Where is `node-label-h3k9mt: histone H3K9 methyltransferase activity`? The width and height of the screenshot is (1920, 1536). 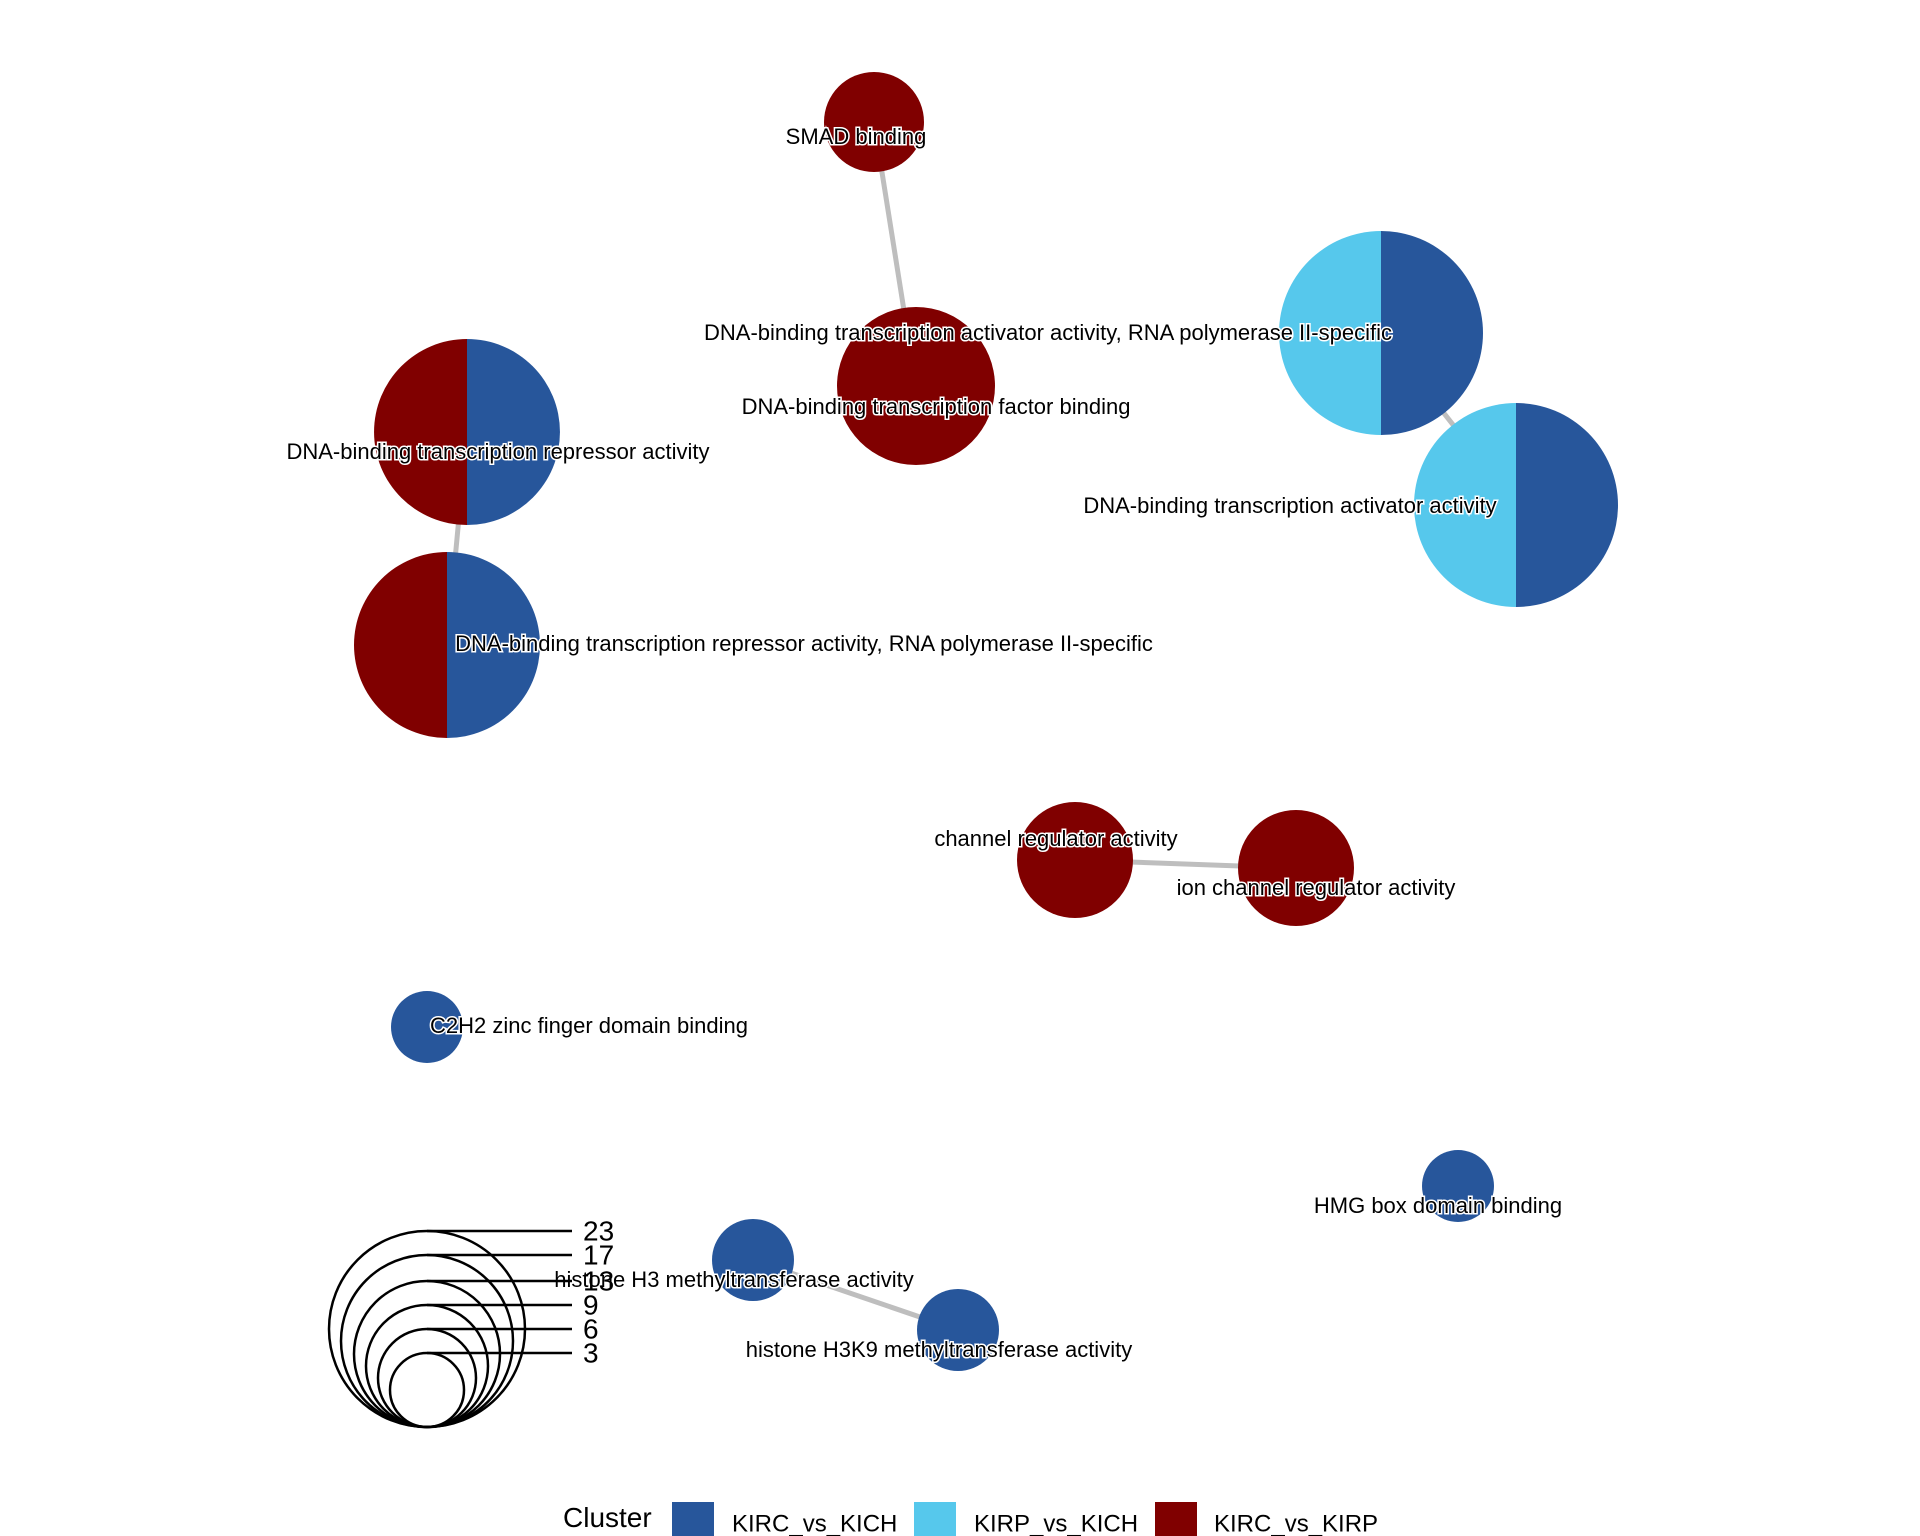 node-label-h3k9mt: histone H3K9 methyltransferase activity is located at coordinates (939, 1349).